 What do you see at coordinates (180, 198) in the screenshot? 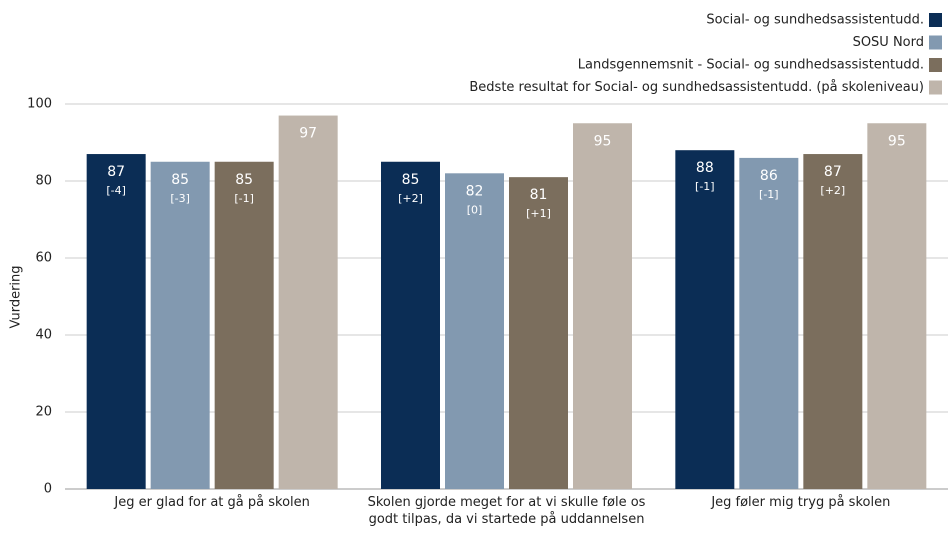
I see `change-label: [-3]` at bounding box center [180, 198].